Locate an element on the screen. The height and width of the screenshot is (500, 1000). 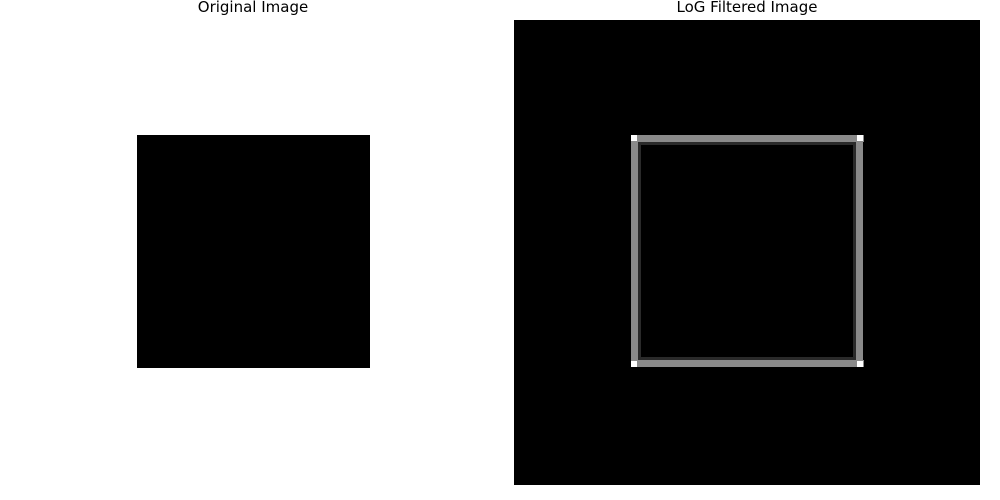
edge-bottom is located at coordinates (747, 363).